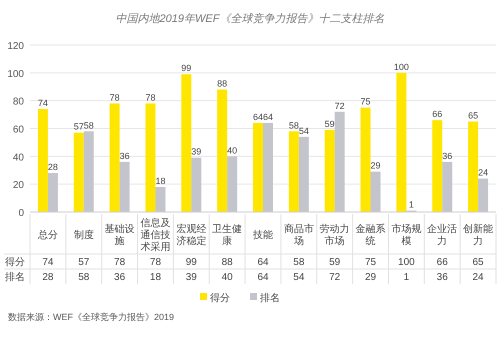 This screenshot has width=500, height=362. I want to click on legend-label: 排名, so click(270, 298).